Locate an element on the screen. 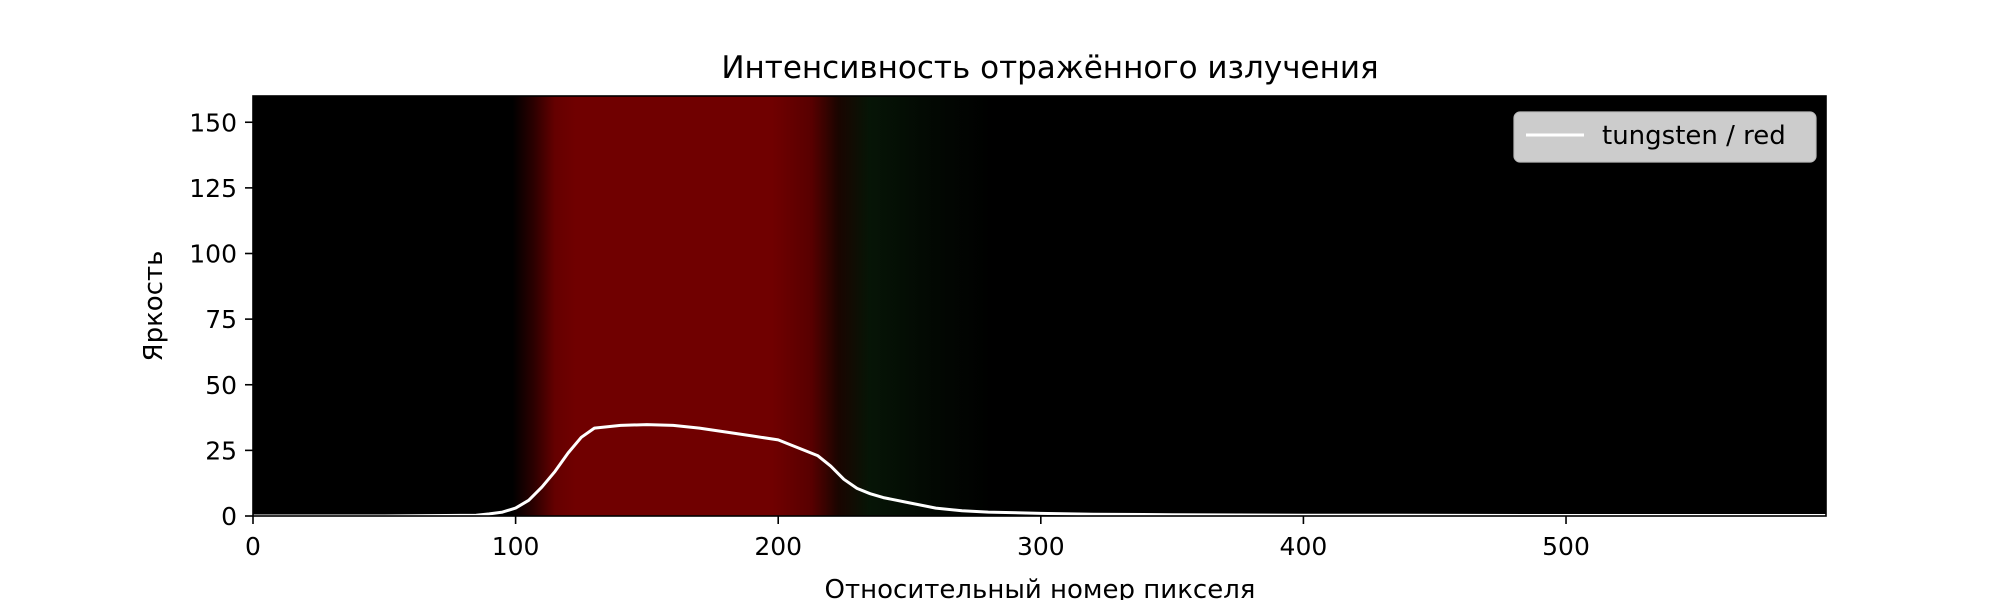 The image size is (2000, 600). legend-label-tungsten-red: tungsten / red is located at coordinates (1694, 136).